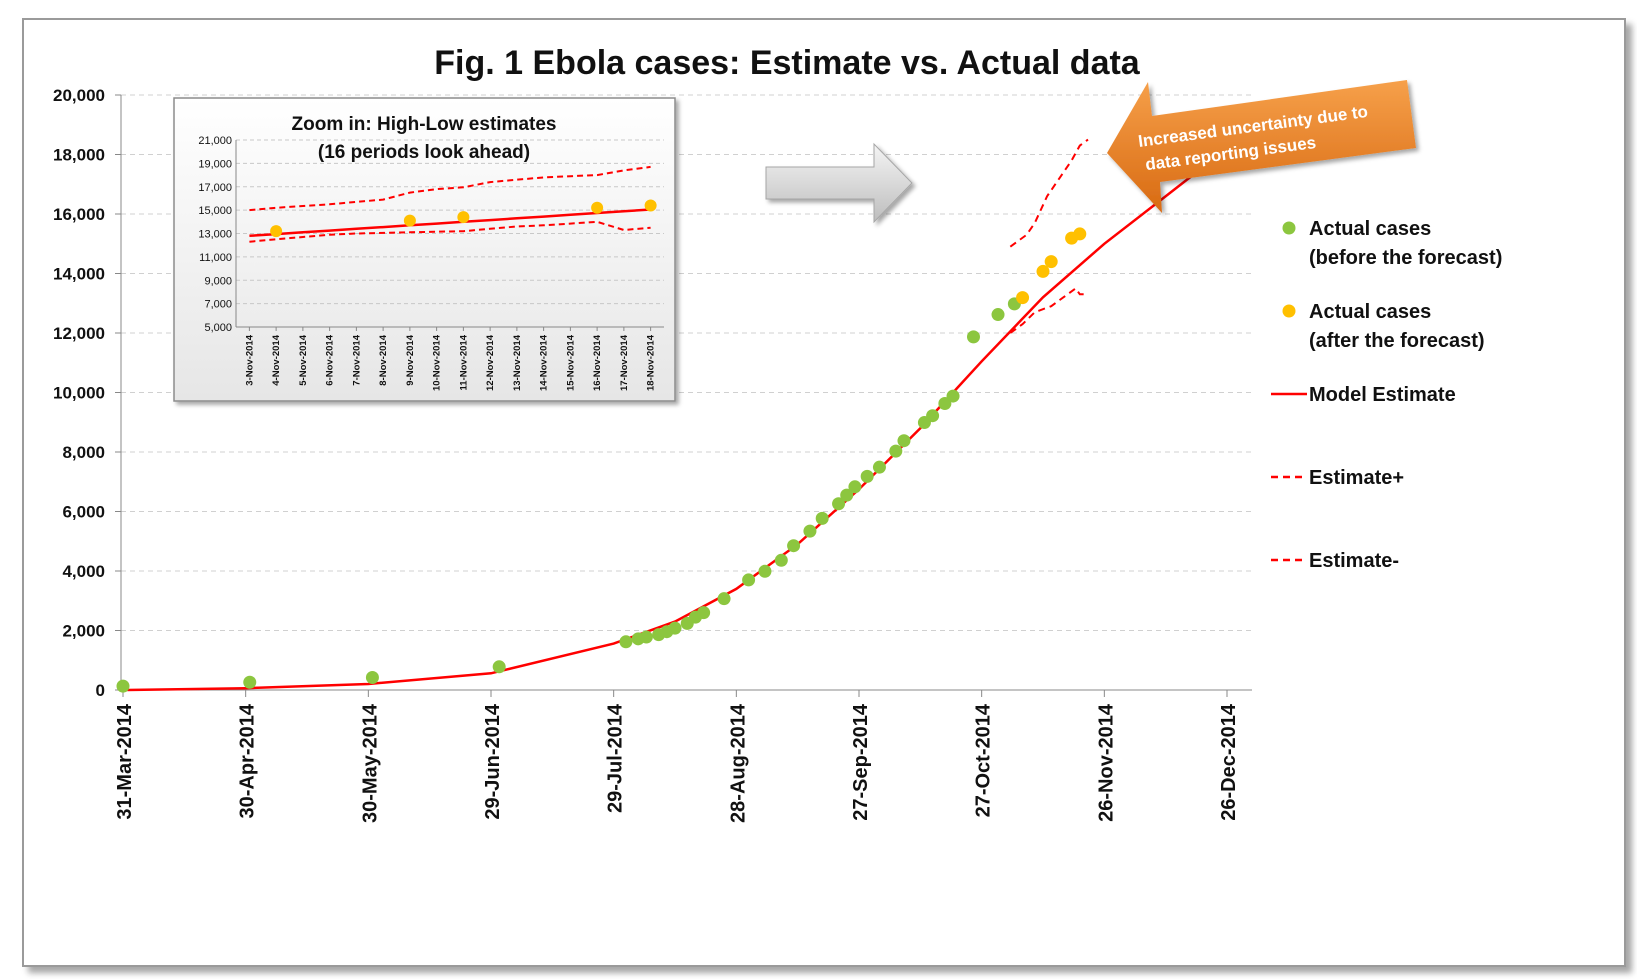 This screenshot has height=979, width=1637. I want to click on x-tick-label: 27-Sep-2014, so click(861, 762).